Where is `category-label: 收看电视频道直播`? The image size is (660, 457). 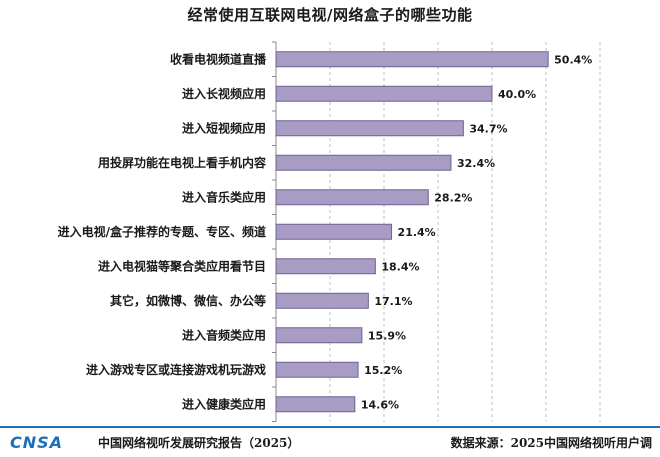
category-label: 收看电视频道直播 is located at coordinates (218, 58).